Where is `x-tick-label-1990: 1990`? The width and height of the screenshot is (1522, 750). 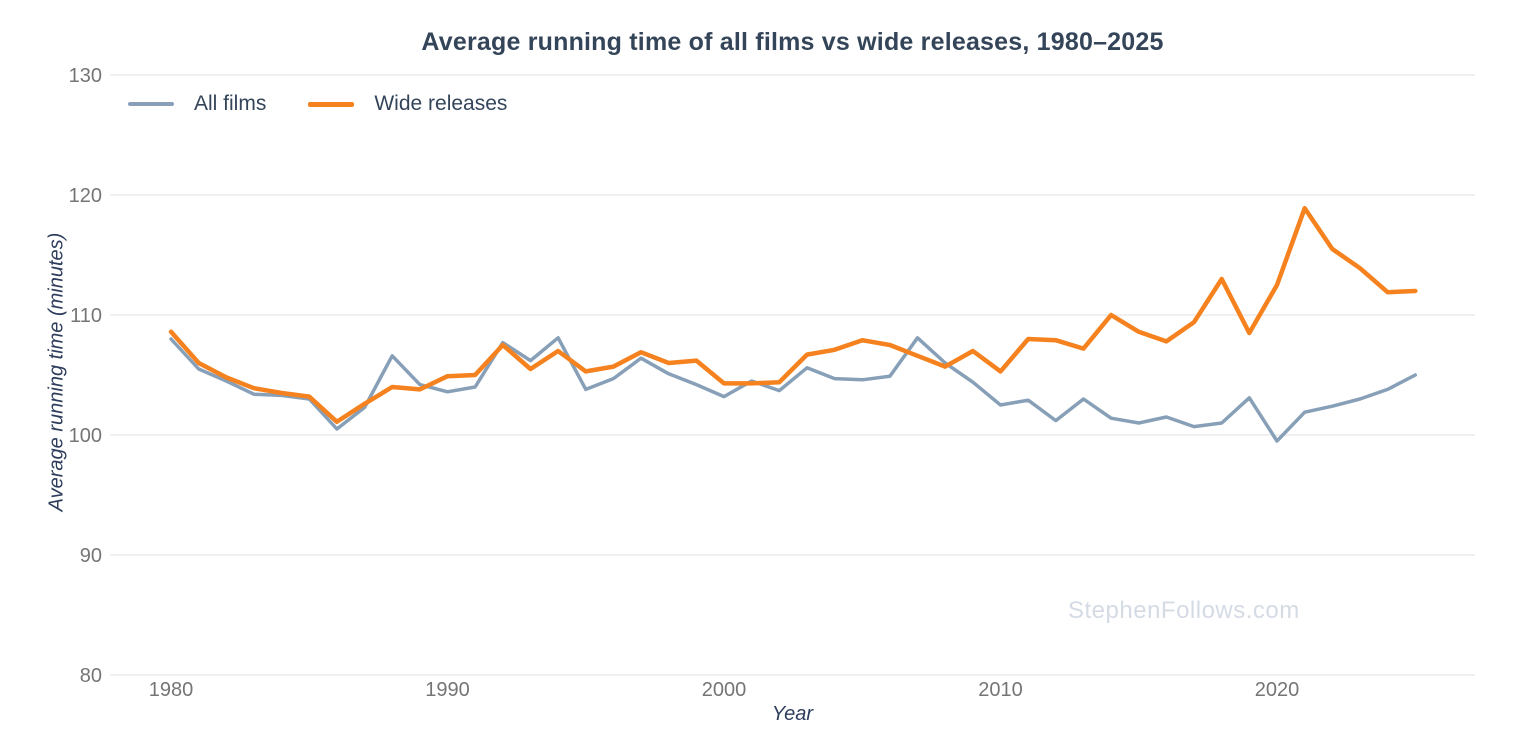 x-tick-label-1990: 1990 is located at coordinates (447, 690).